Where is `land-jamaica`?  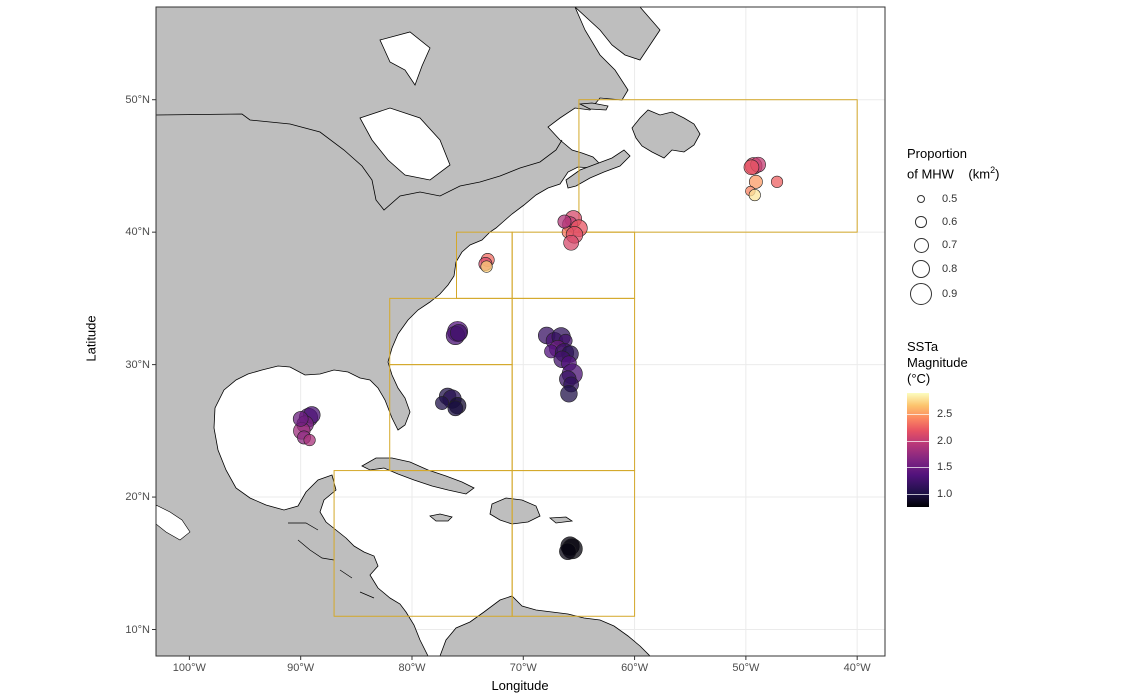 land-jamaica is located at coordinates (441, 517).